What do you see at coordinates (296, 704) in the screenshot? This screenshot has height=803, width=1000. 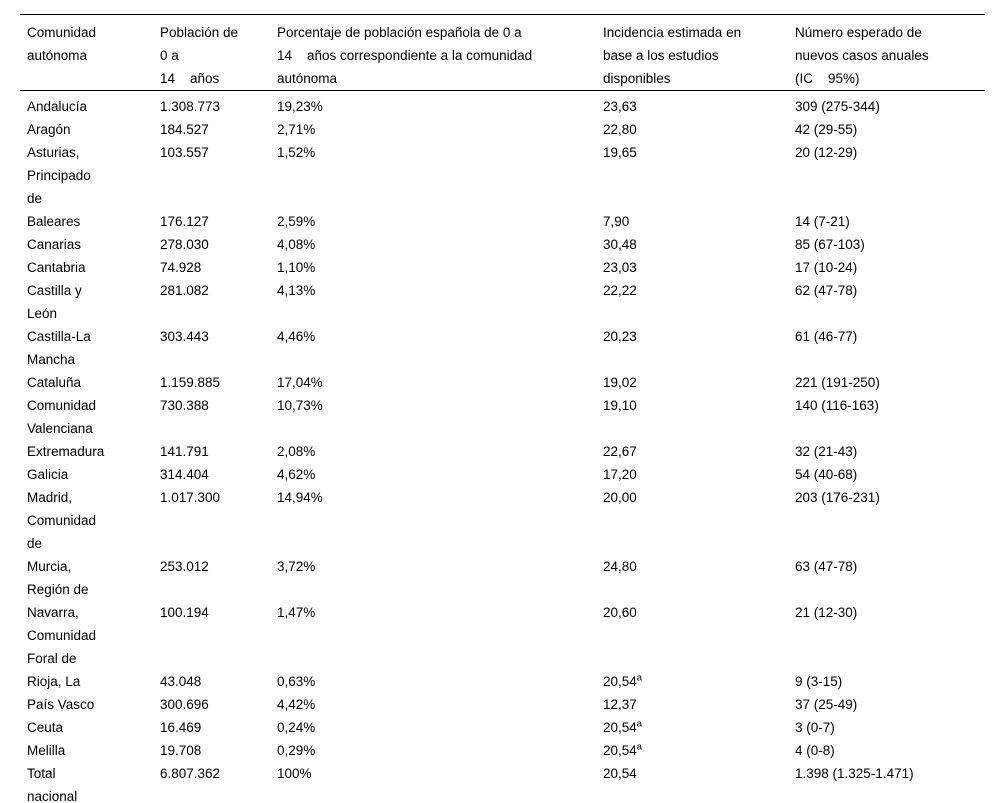 I see `cell-porcentaje: 4,42%` at bounding box center [296, 704].